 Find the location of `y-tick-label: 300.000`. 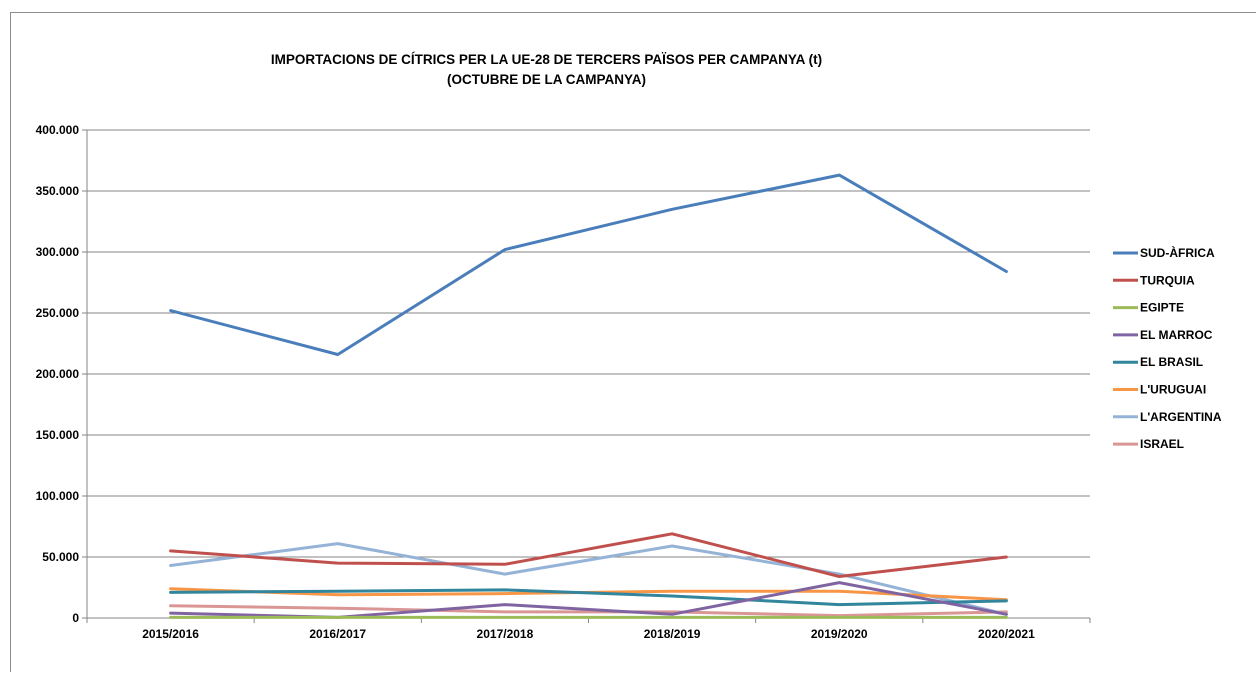

y-tick-label: 300.000 is located at coordinates (58, 252).